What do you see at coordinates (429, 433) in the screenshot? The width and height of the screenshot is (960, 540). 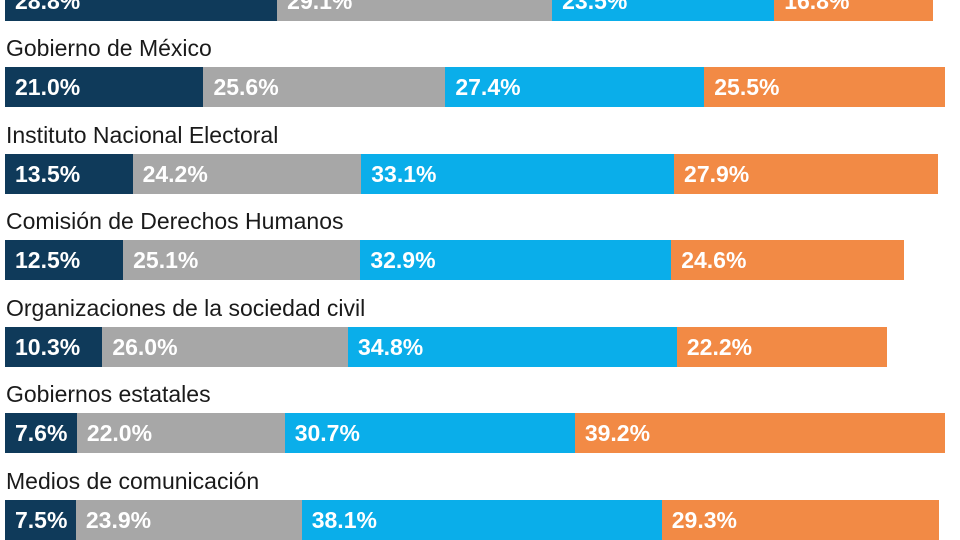 I see `bar-segment: 30.7%` at bounding box center [429, 433].